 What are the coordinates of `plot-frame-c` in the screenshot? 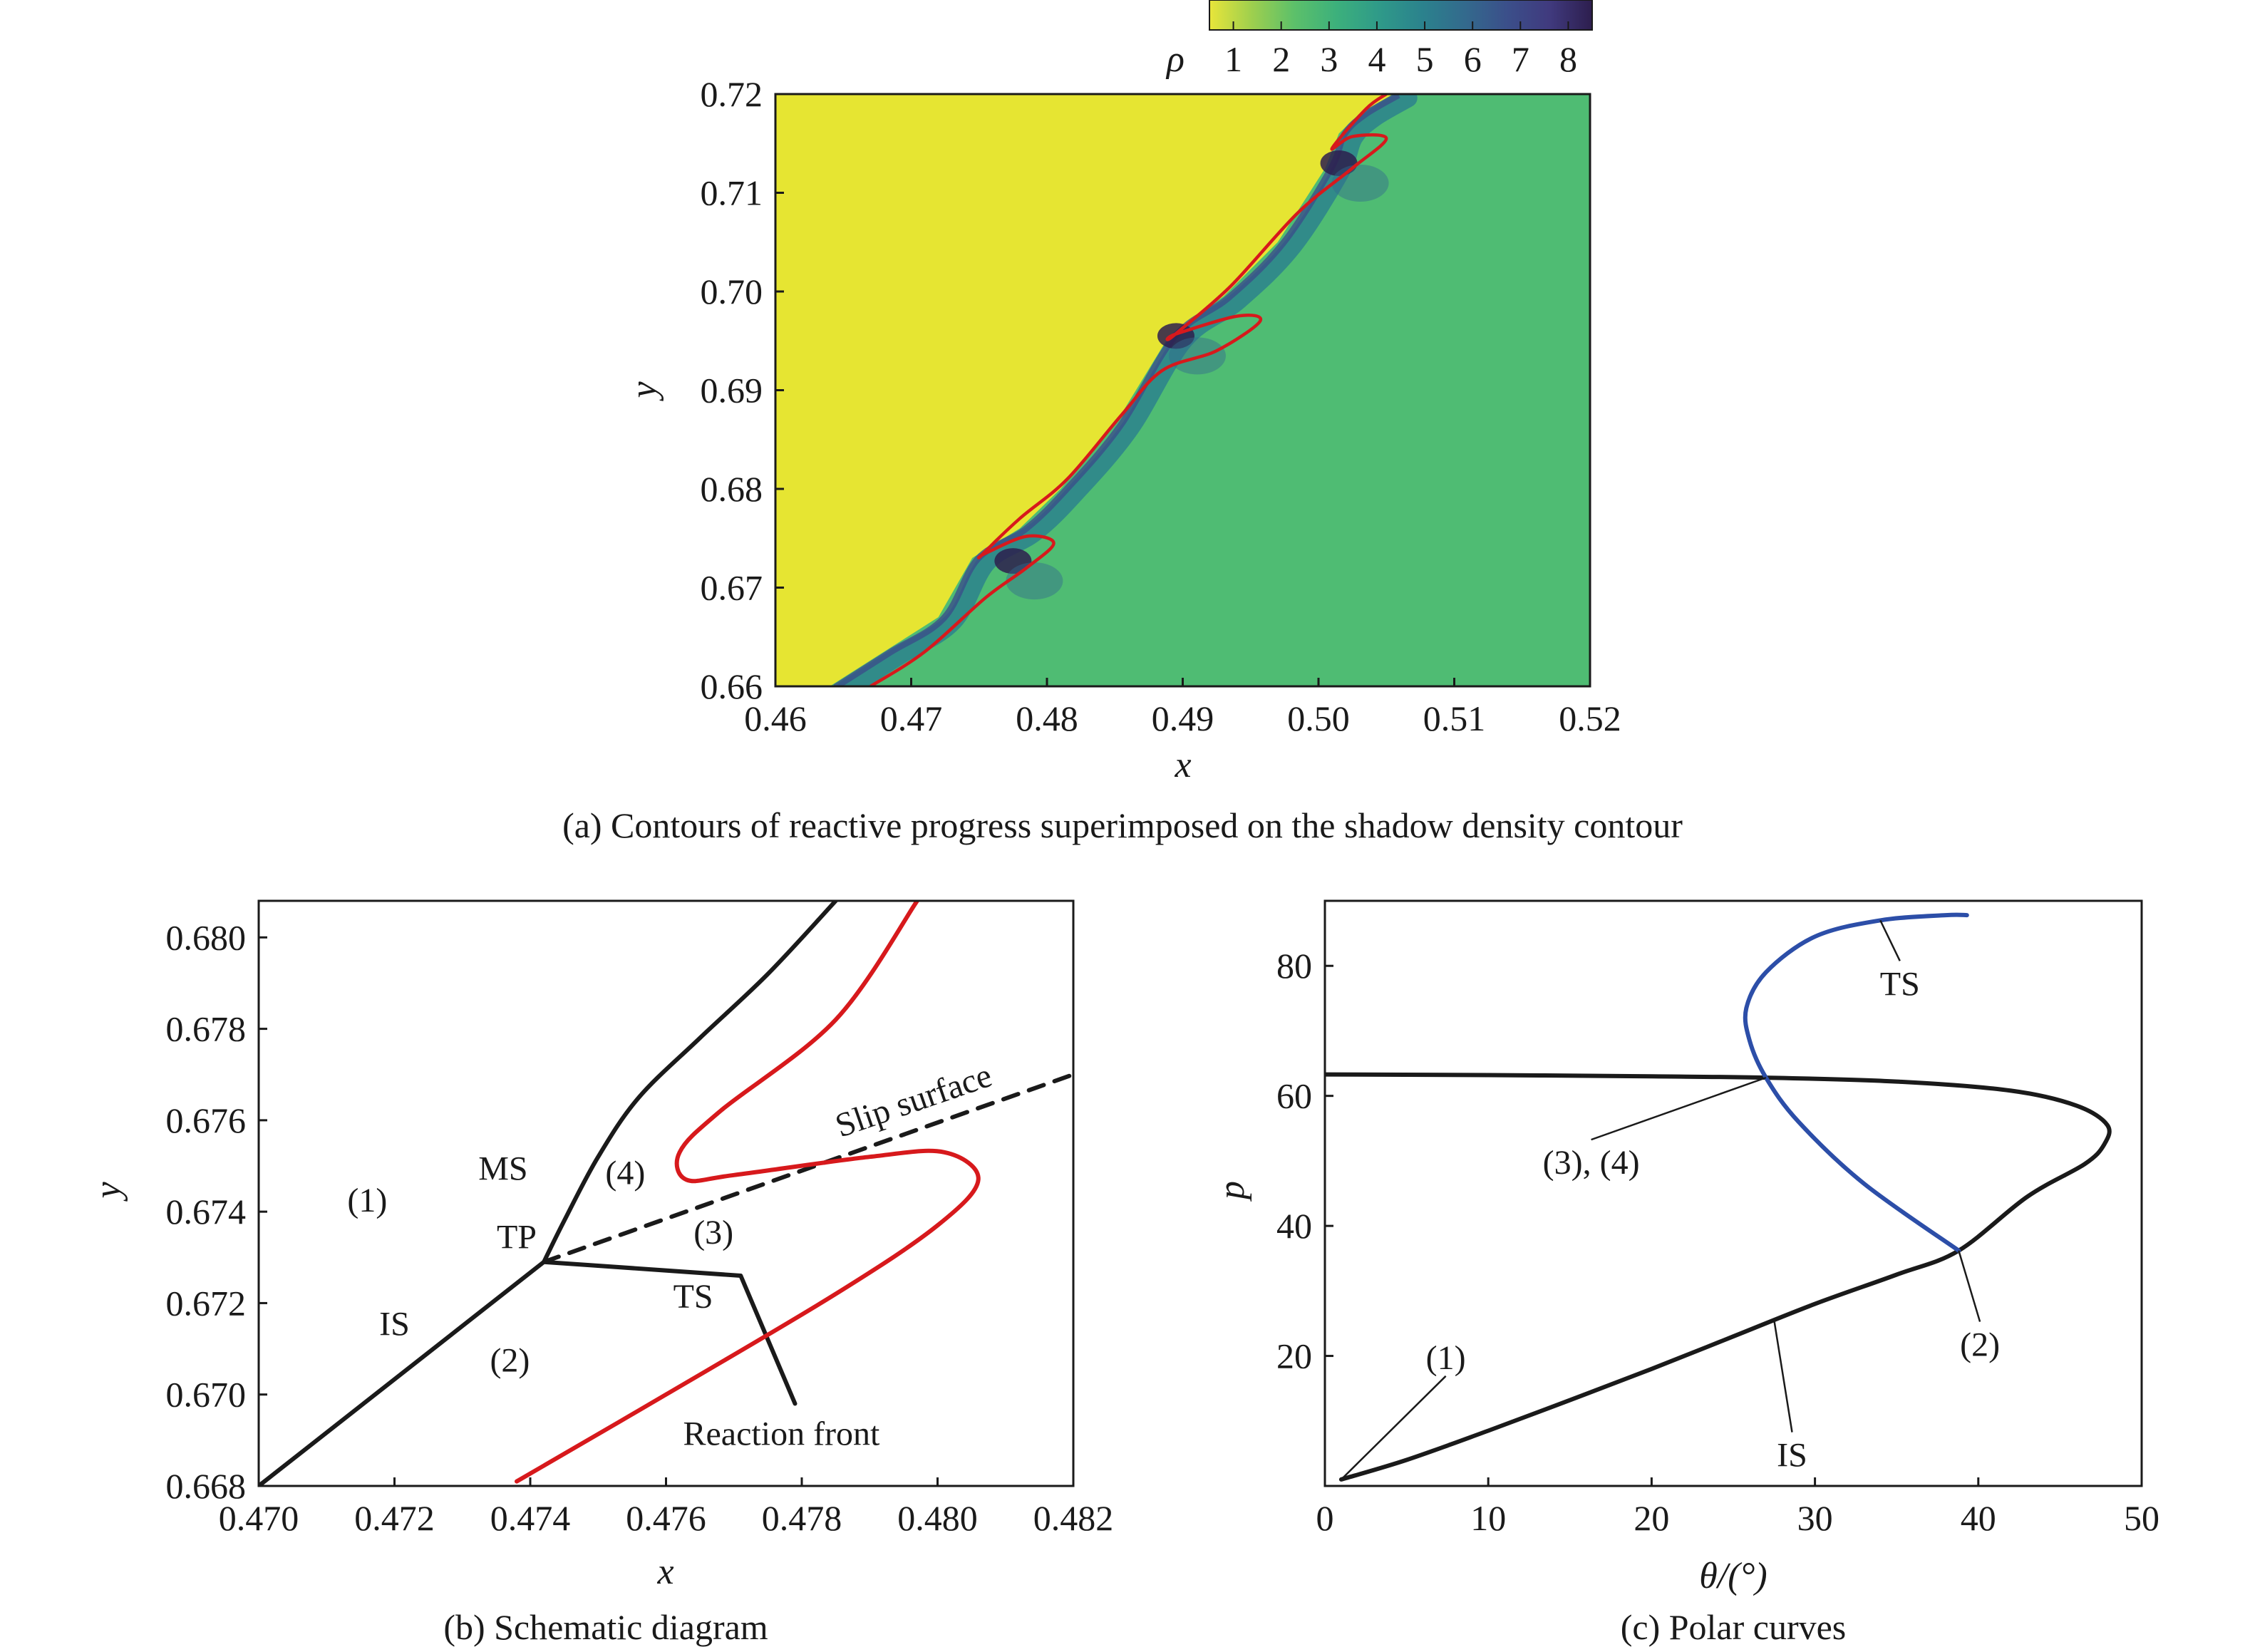 It's located at (1733, 1193).